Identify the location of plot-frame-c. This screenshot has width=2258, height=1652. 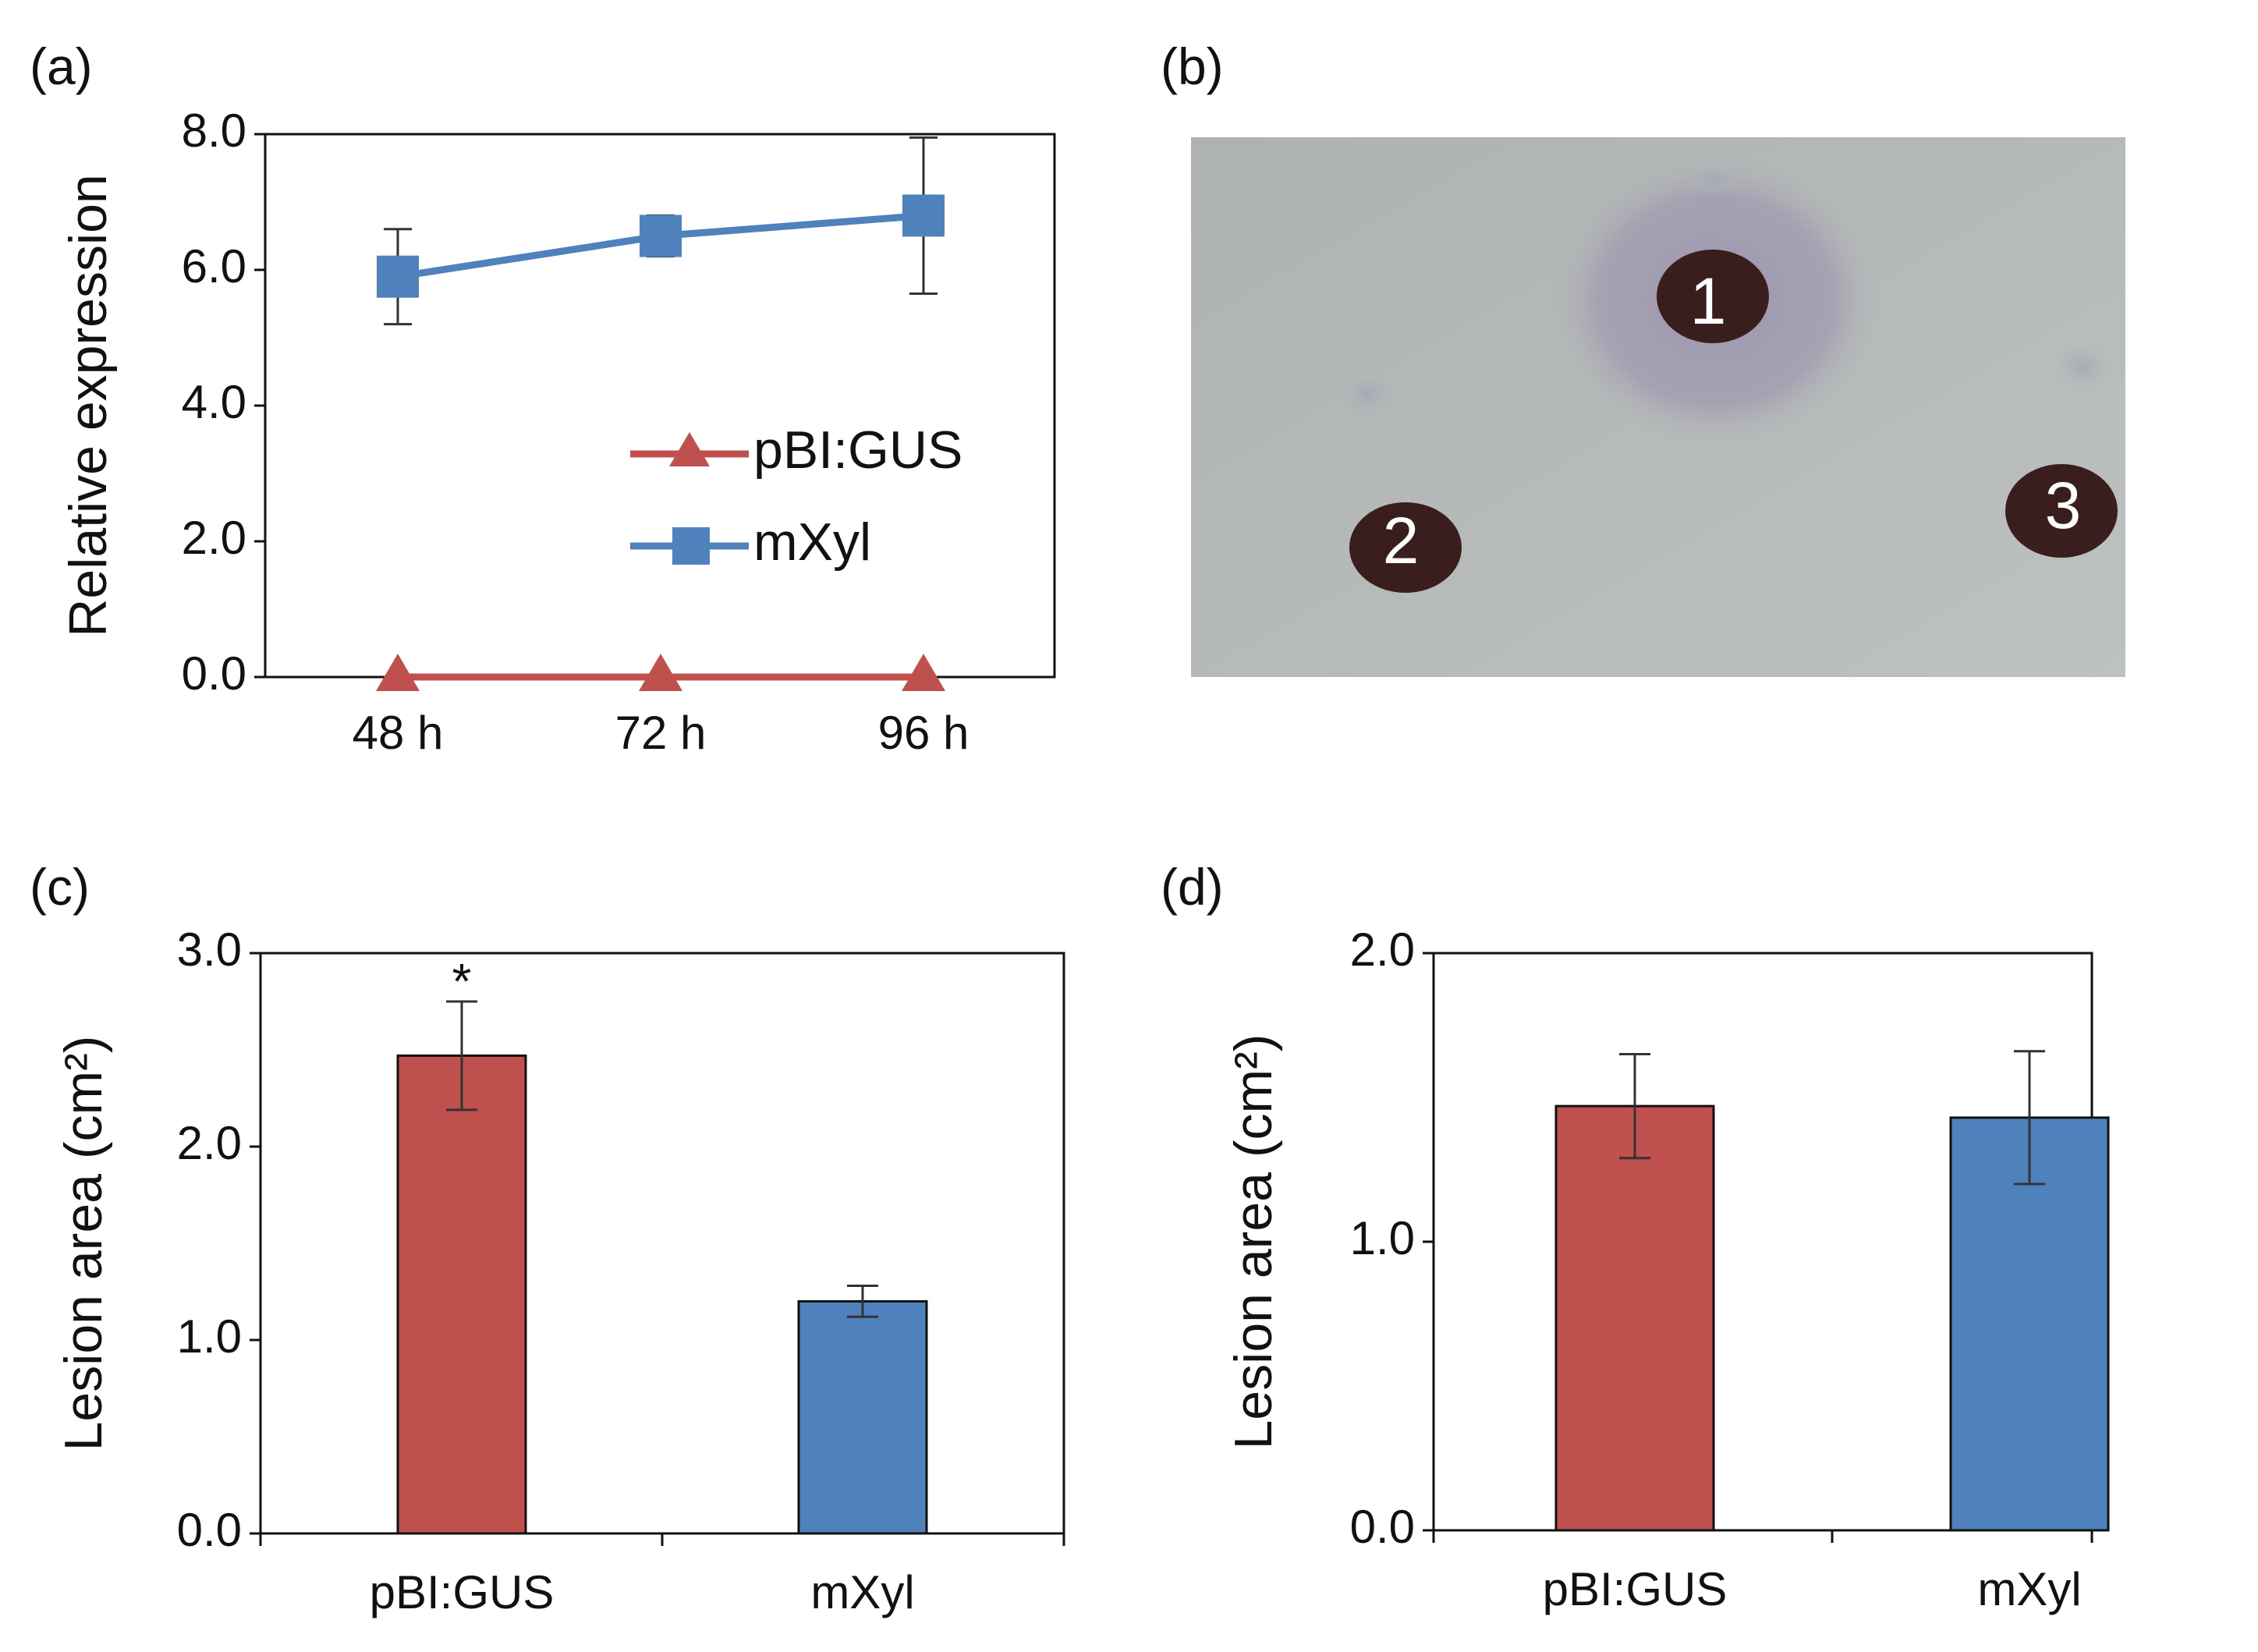
(662, 1243).